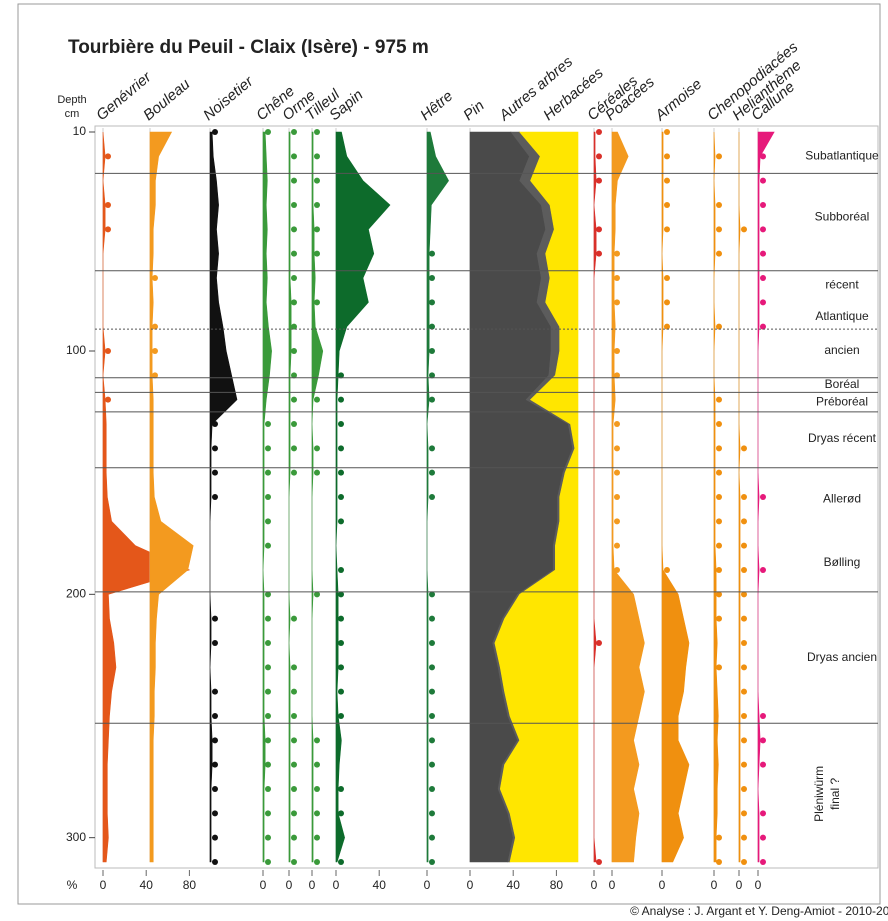  I want to click on zone-label: Boréal, so click(842, 384).